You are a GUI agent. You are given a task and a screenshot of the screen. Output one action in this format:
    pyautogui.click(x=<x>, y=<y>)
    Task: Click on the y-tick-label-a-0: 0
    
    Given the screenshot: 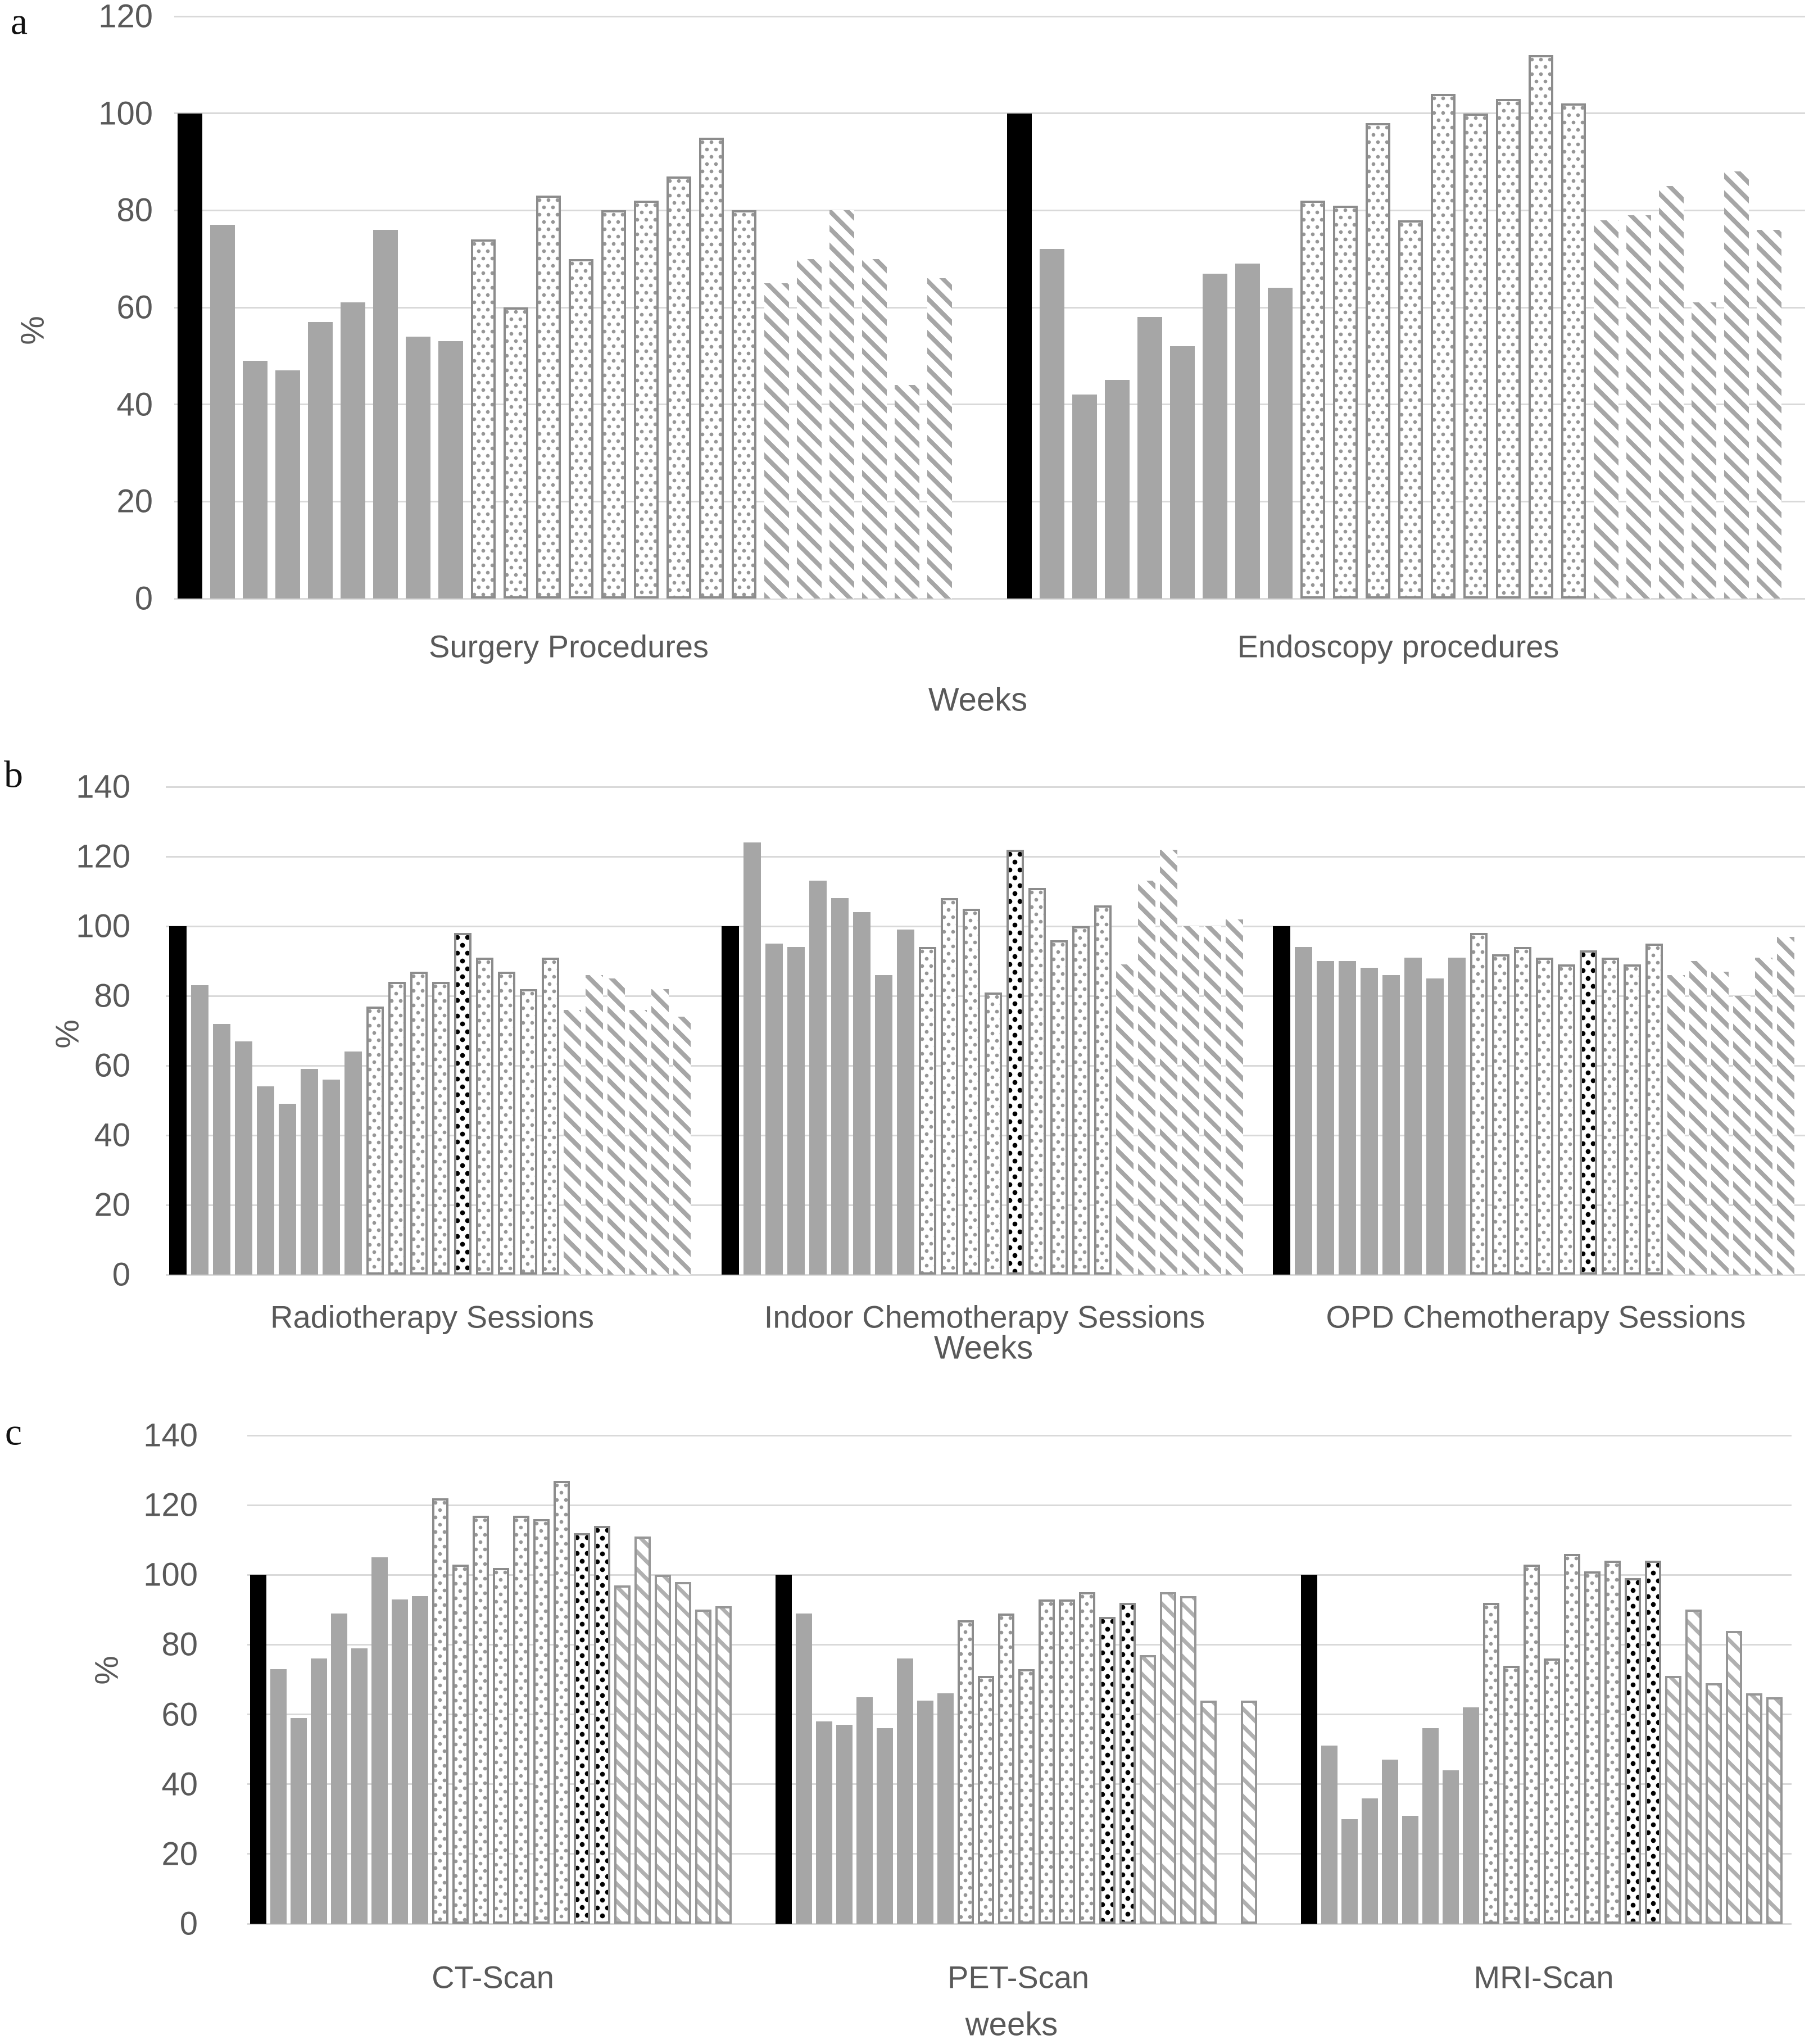 What is the action you would take?
    pyautogui.click(x=143, y=599)
    